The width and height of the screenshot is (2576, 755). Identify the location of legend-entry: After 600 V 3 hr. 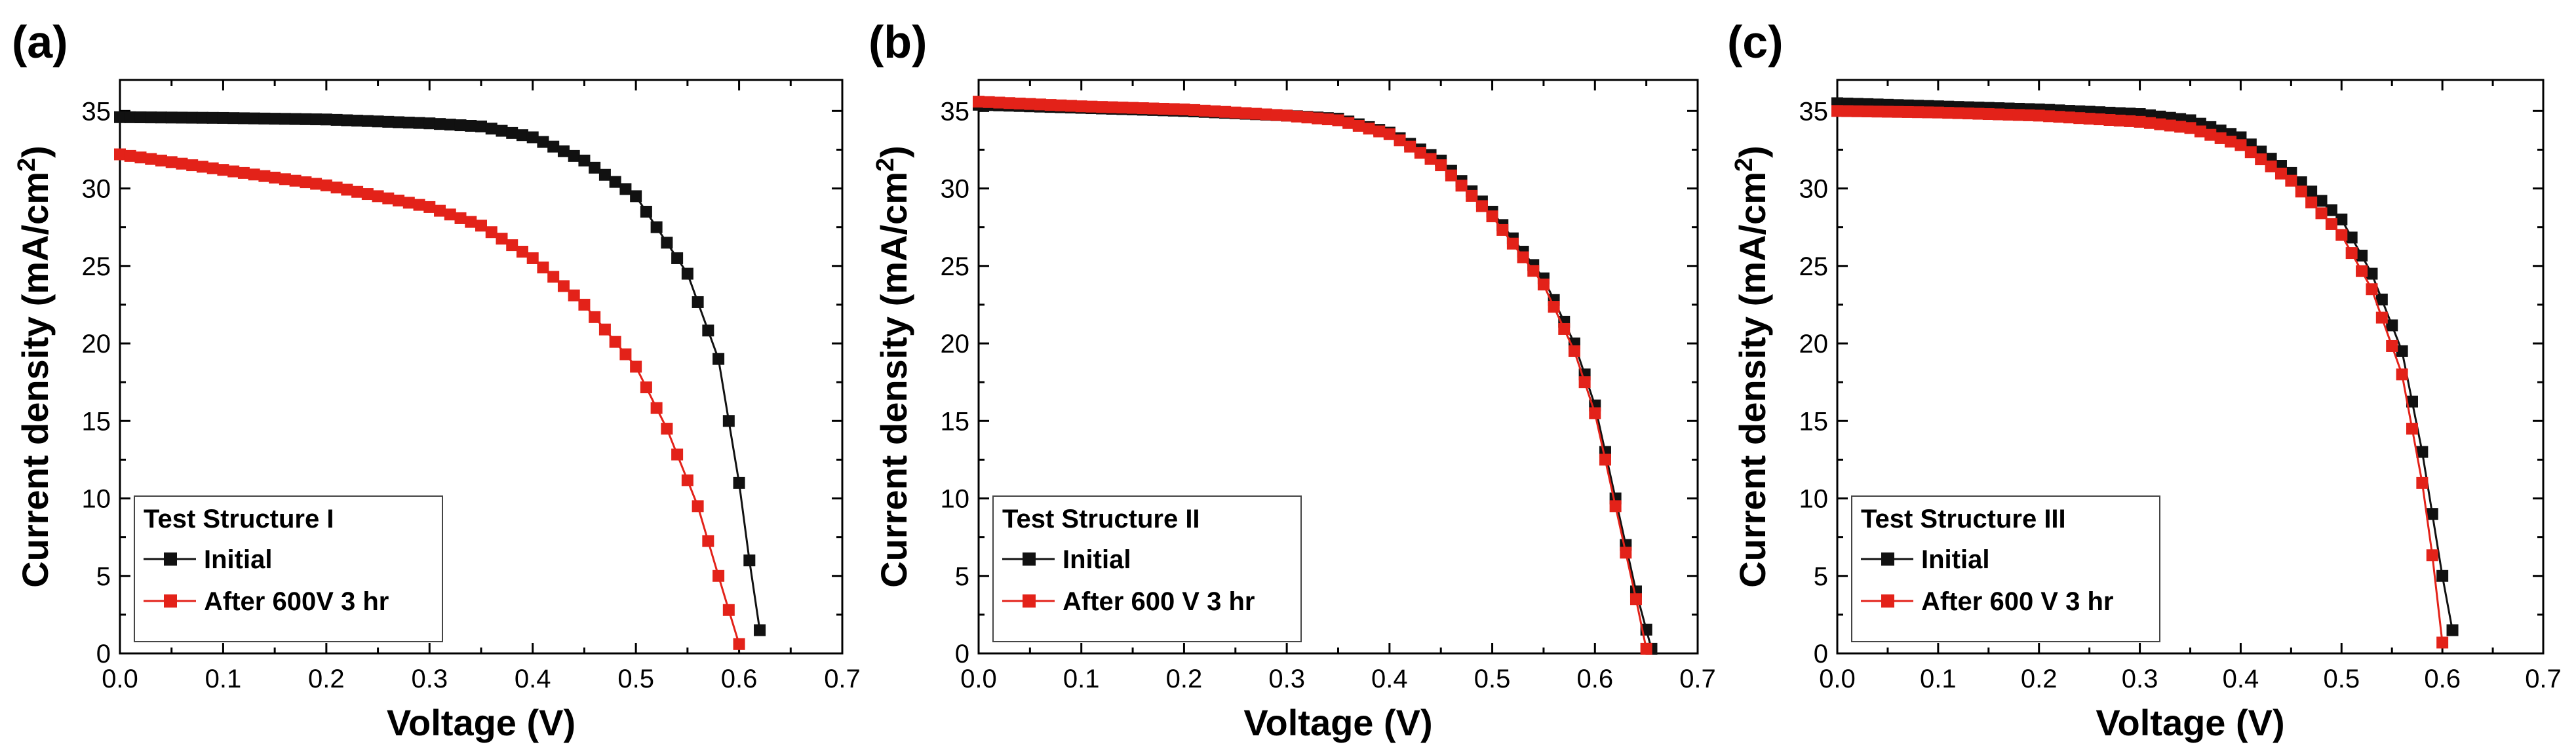
(2017, 601).